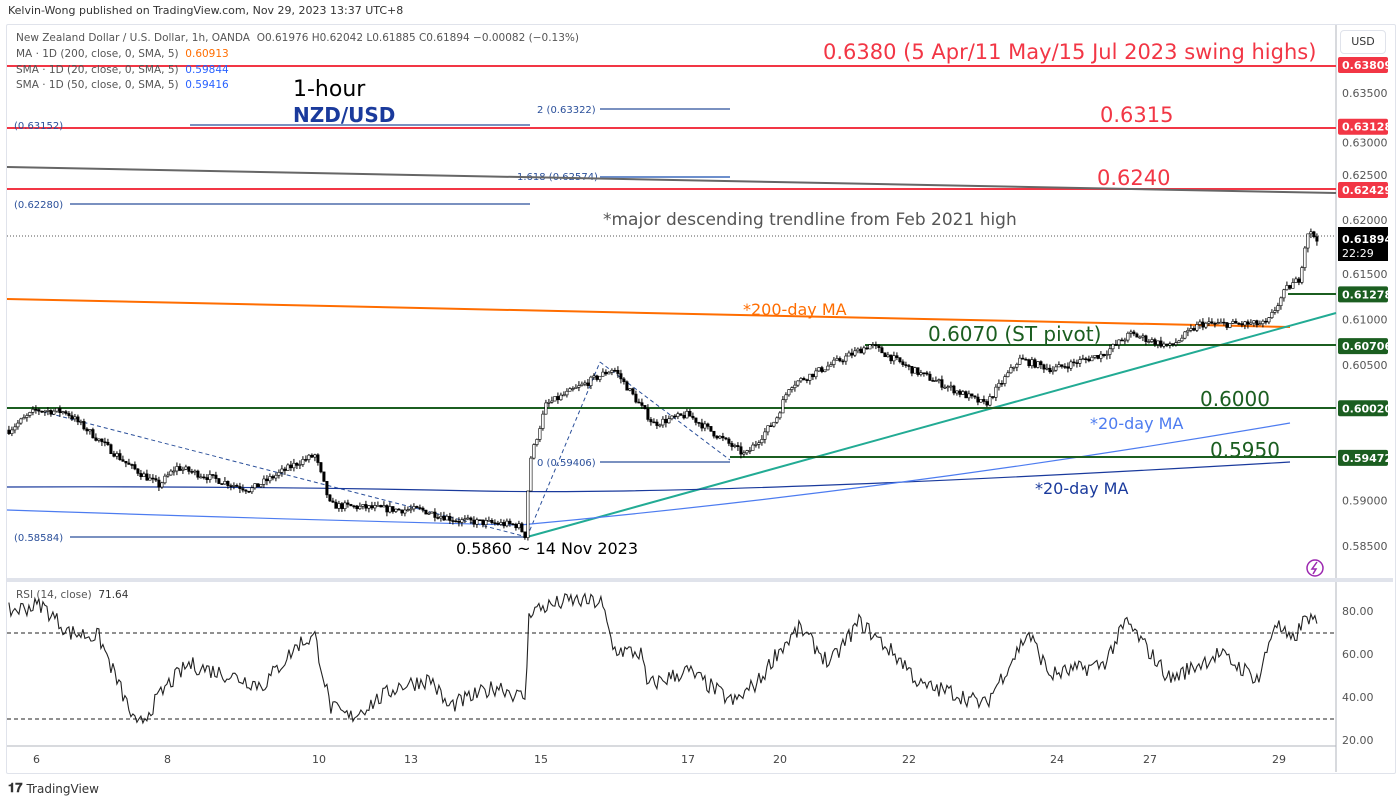  I want to click on tradingview-brand: 𝟏𝟕 TradingView, so click(53, 788).